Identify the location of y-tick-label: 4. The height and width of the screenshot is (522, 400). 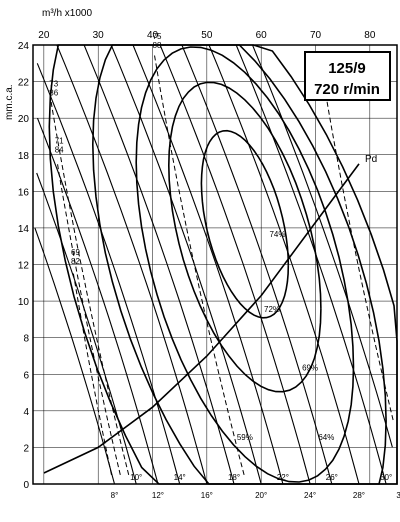
(26, 412).